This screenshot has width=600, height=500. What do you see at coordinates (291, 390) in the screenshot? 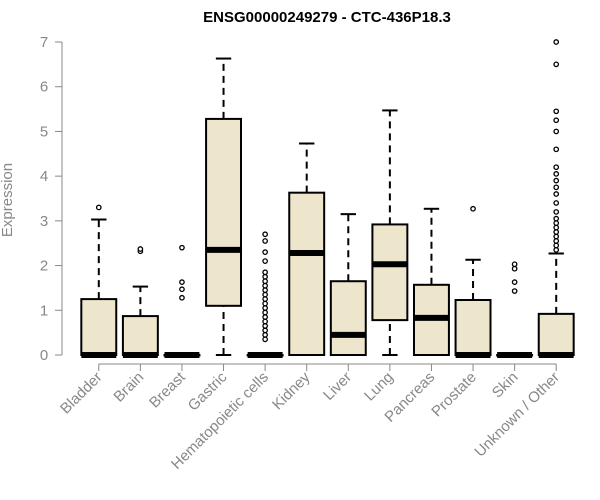
I see `x-tick-label: Kidney` at bounding box center [291, 390].